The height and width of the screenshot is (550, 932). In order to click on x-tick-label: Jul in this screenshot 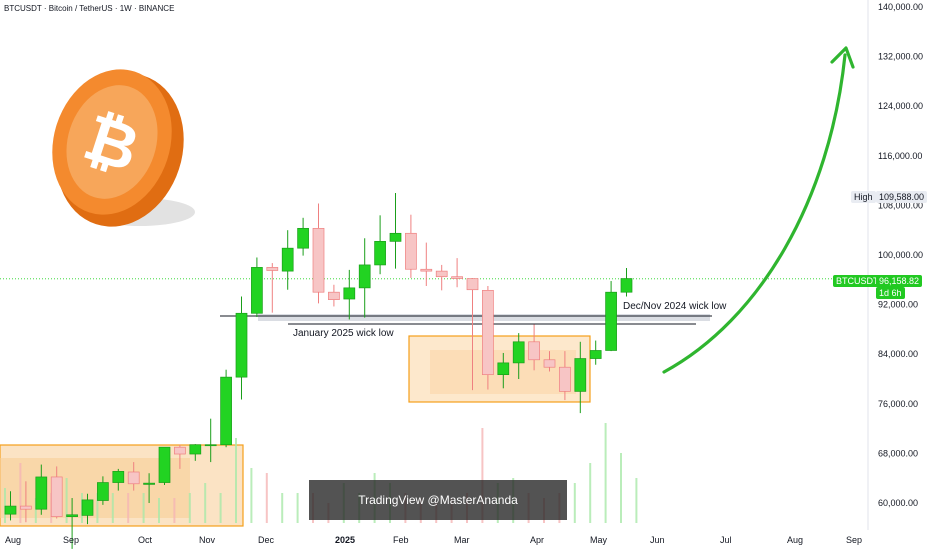, I will do `click(726, 540)`.